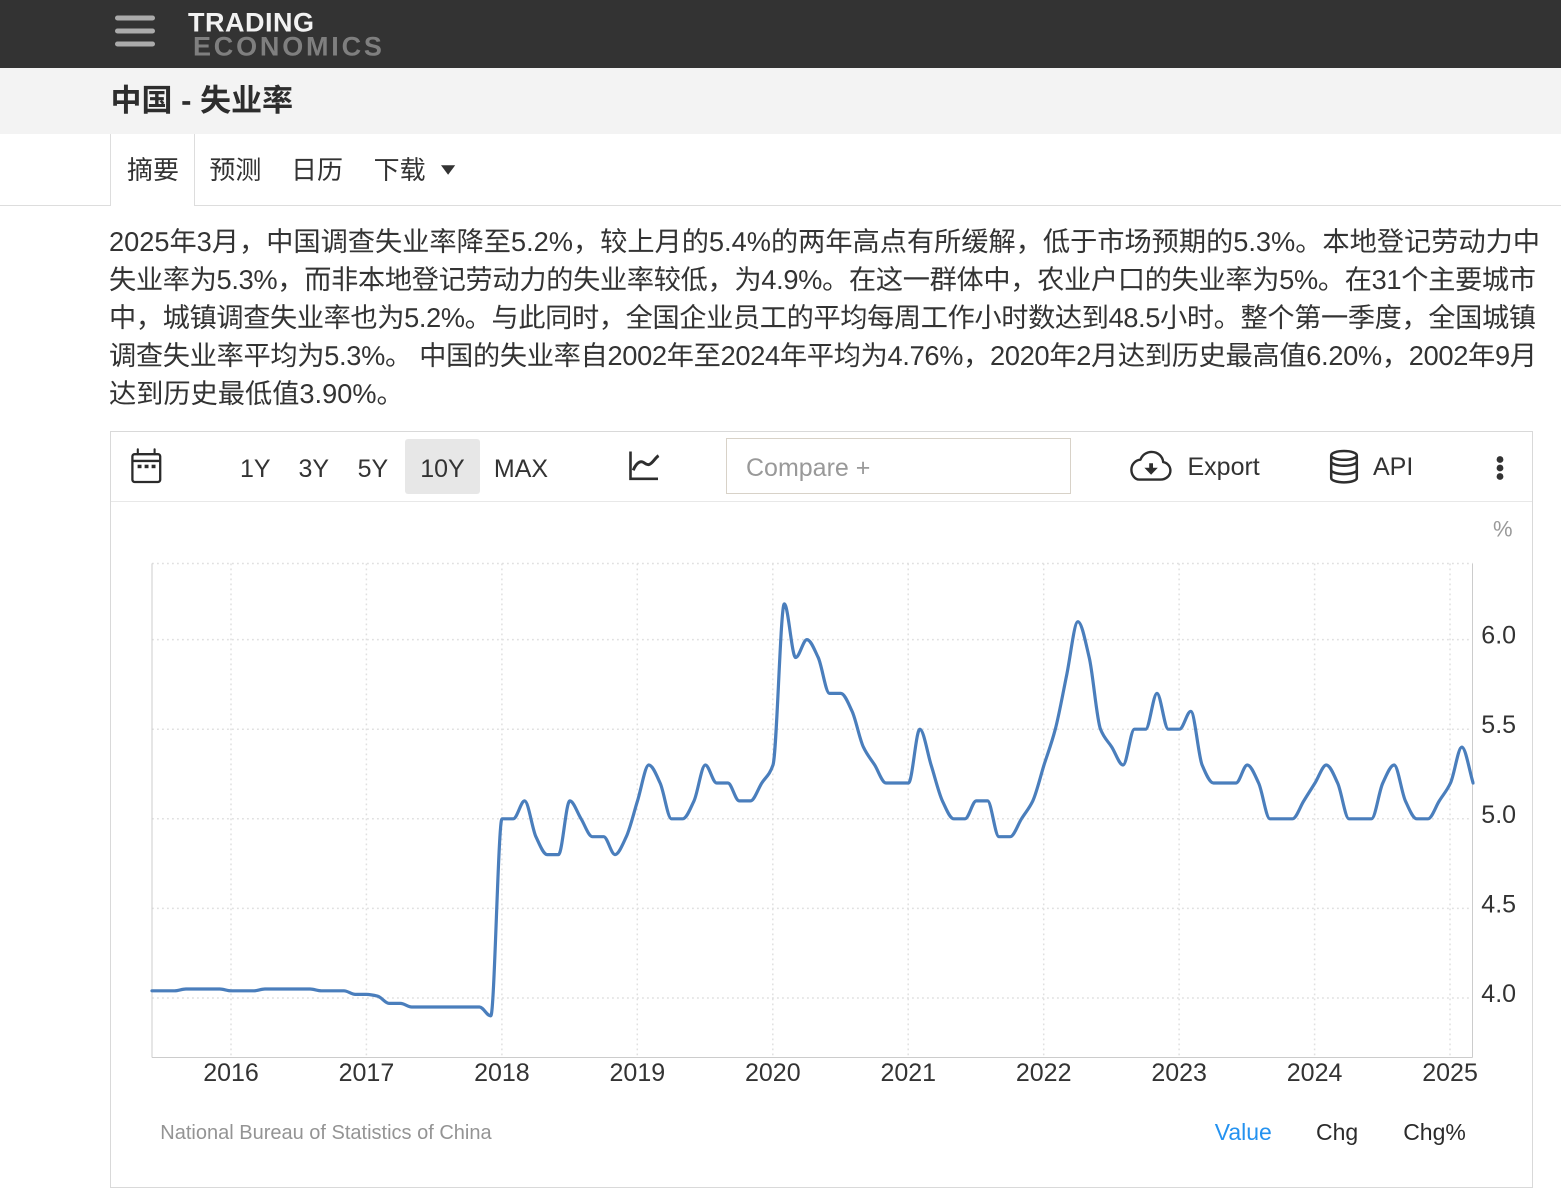 Image resolution: width=1561 pixels, height=1190 pixels. I want to click on svg-text: 2021, so click(908, 1073).